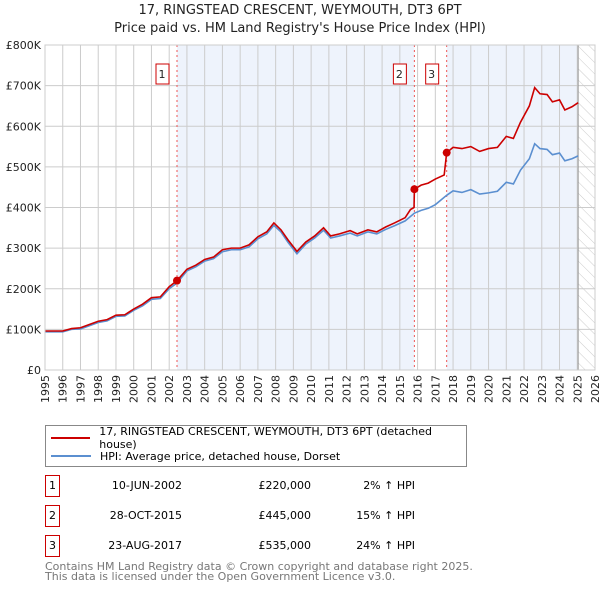  I want to click on x-tick-label: 1999, so click(116, 389).